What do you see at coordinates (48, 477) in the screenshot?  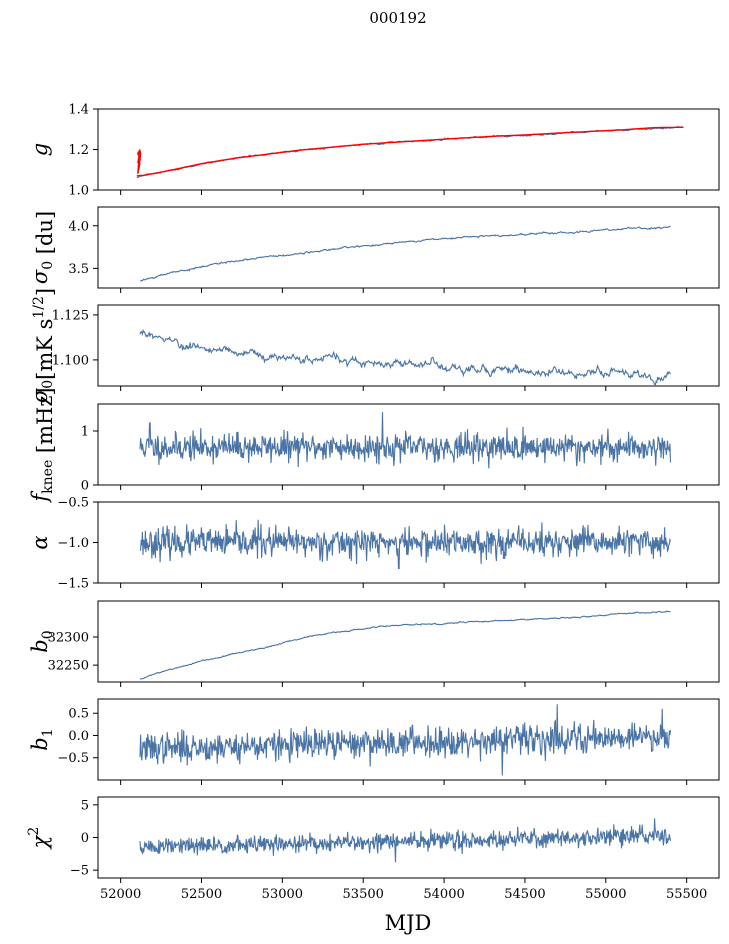 I see `ylabel-sub: knee` at bounding box center [48, 477].